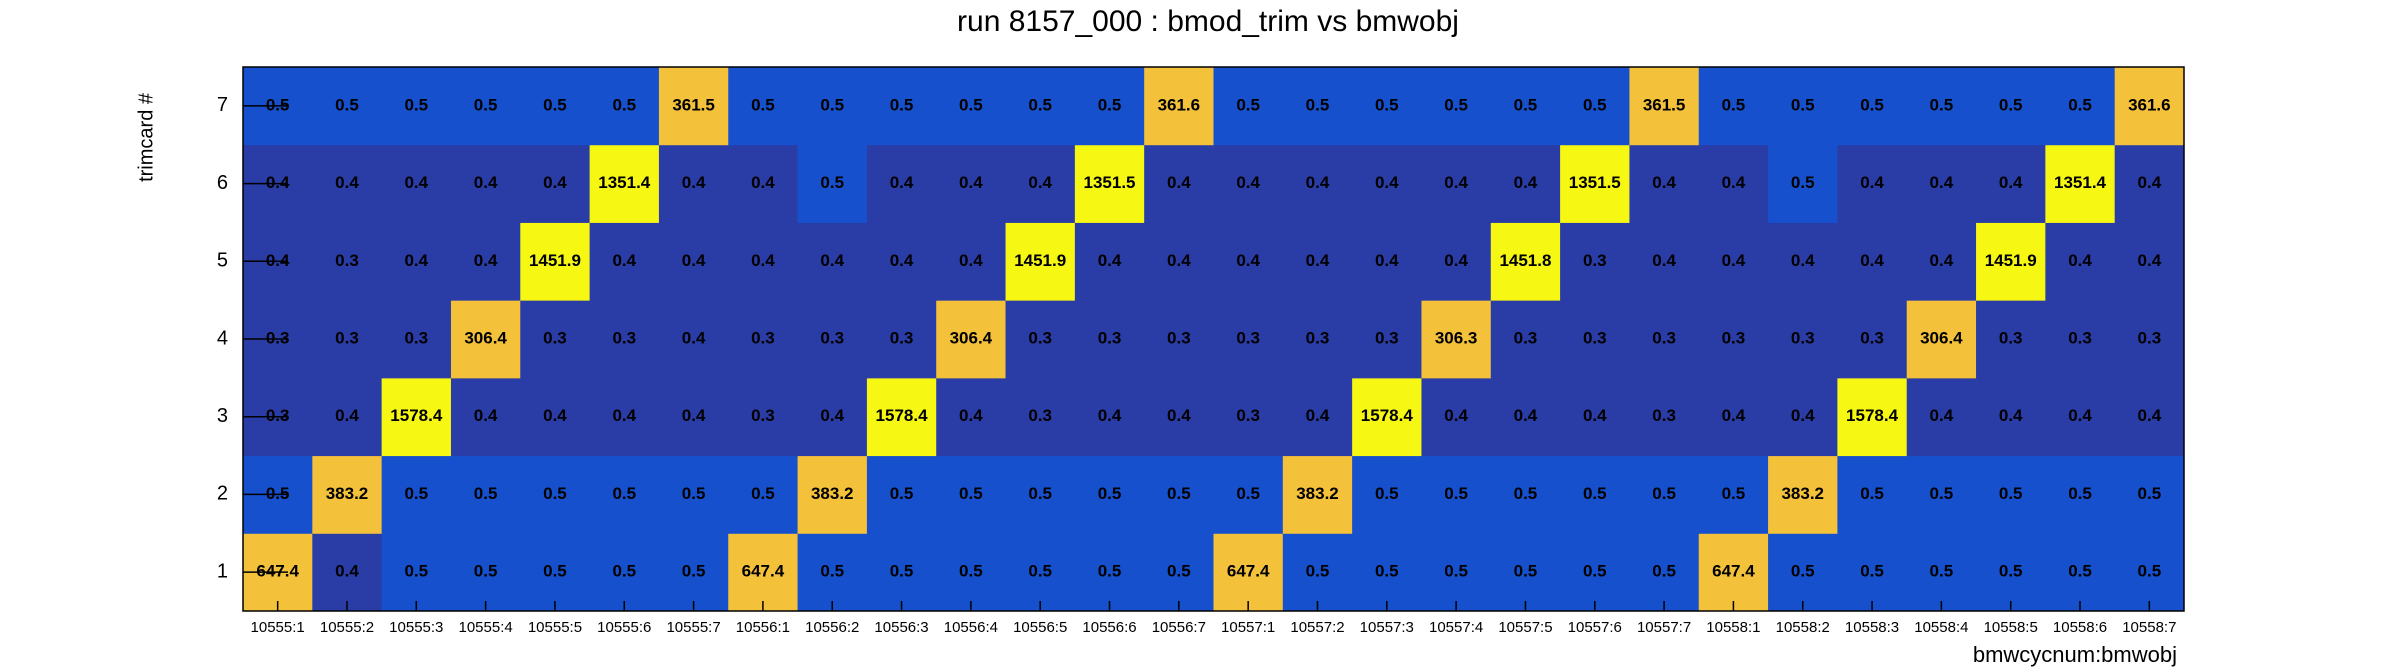 Image resolution: width=2396 pixels, height=672 pixels. Describe the element at coordinates (1941, 627) in the screenshot. I see `x-tick-label: 10558:4` at that location.